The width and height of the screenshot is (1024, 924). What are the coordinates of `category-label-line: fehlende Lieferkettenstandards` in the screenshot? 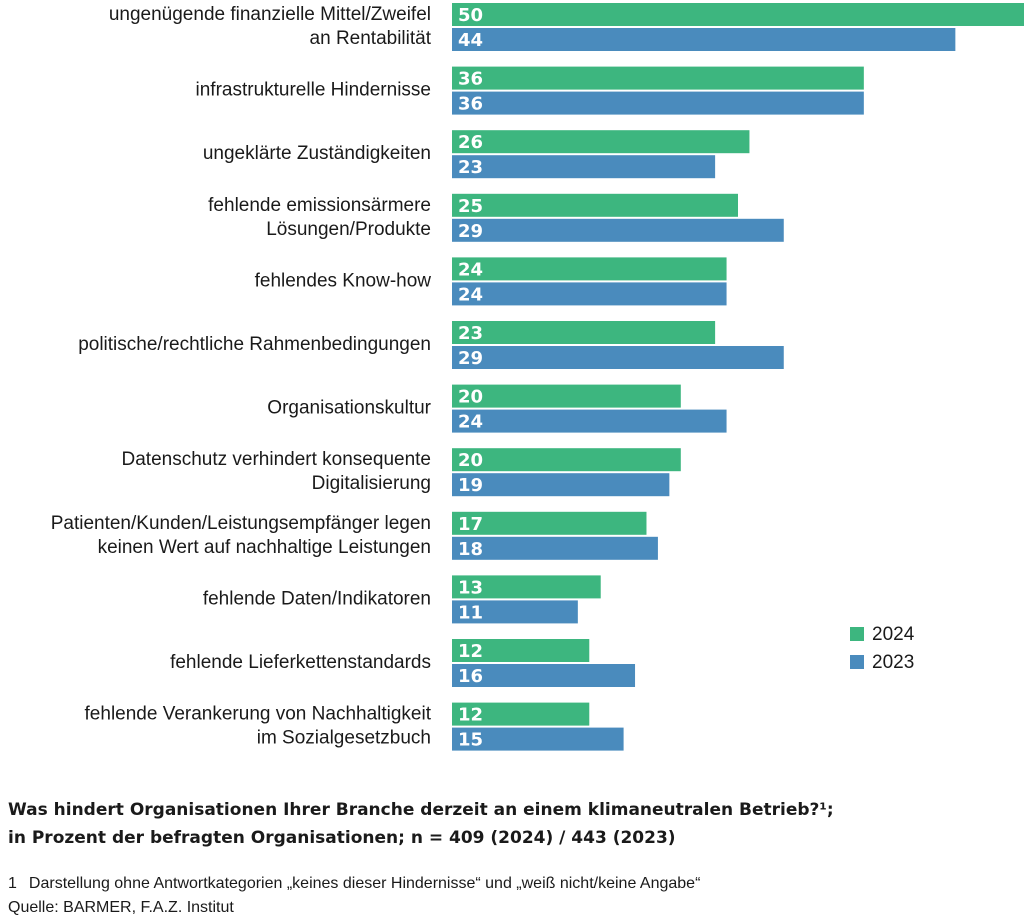 It's located at (300, 662).